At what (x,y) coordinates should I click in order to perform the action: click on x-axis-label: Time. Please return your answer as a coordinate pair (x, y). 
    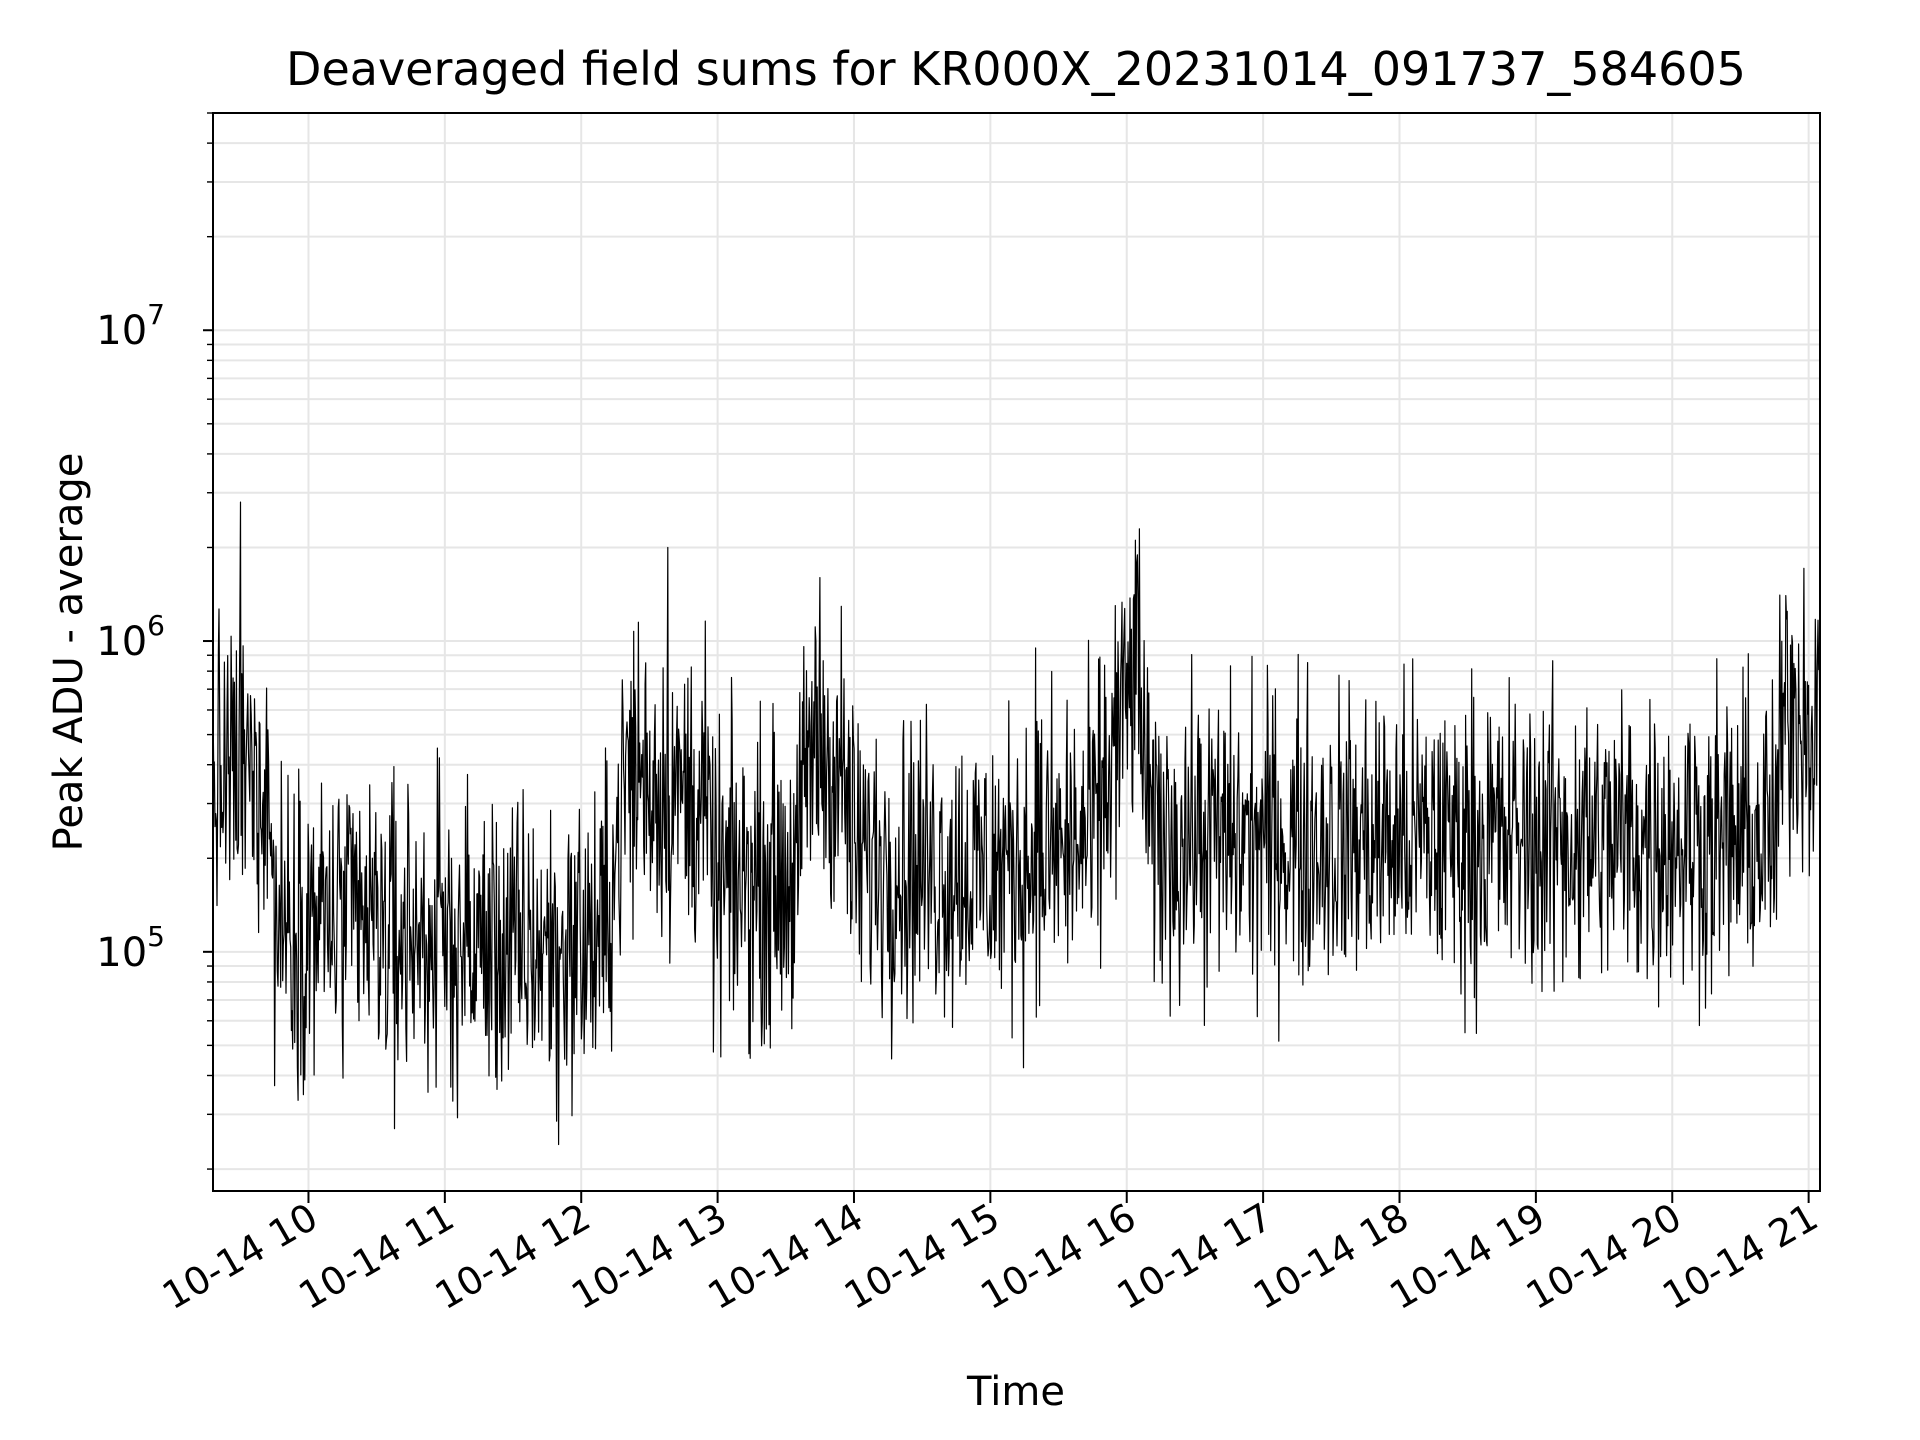
    Looking at the image, I should click on (1015, 1392).